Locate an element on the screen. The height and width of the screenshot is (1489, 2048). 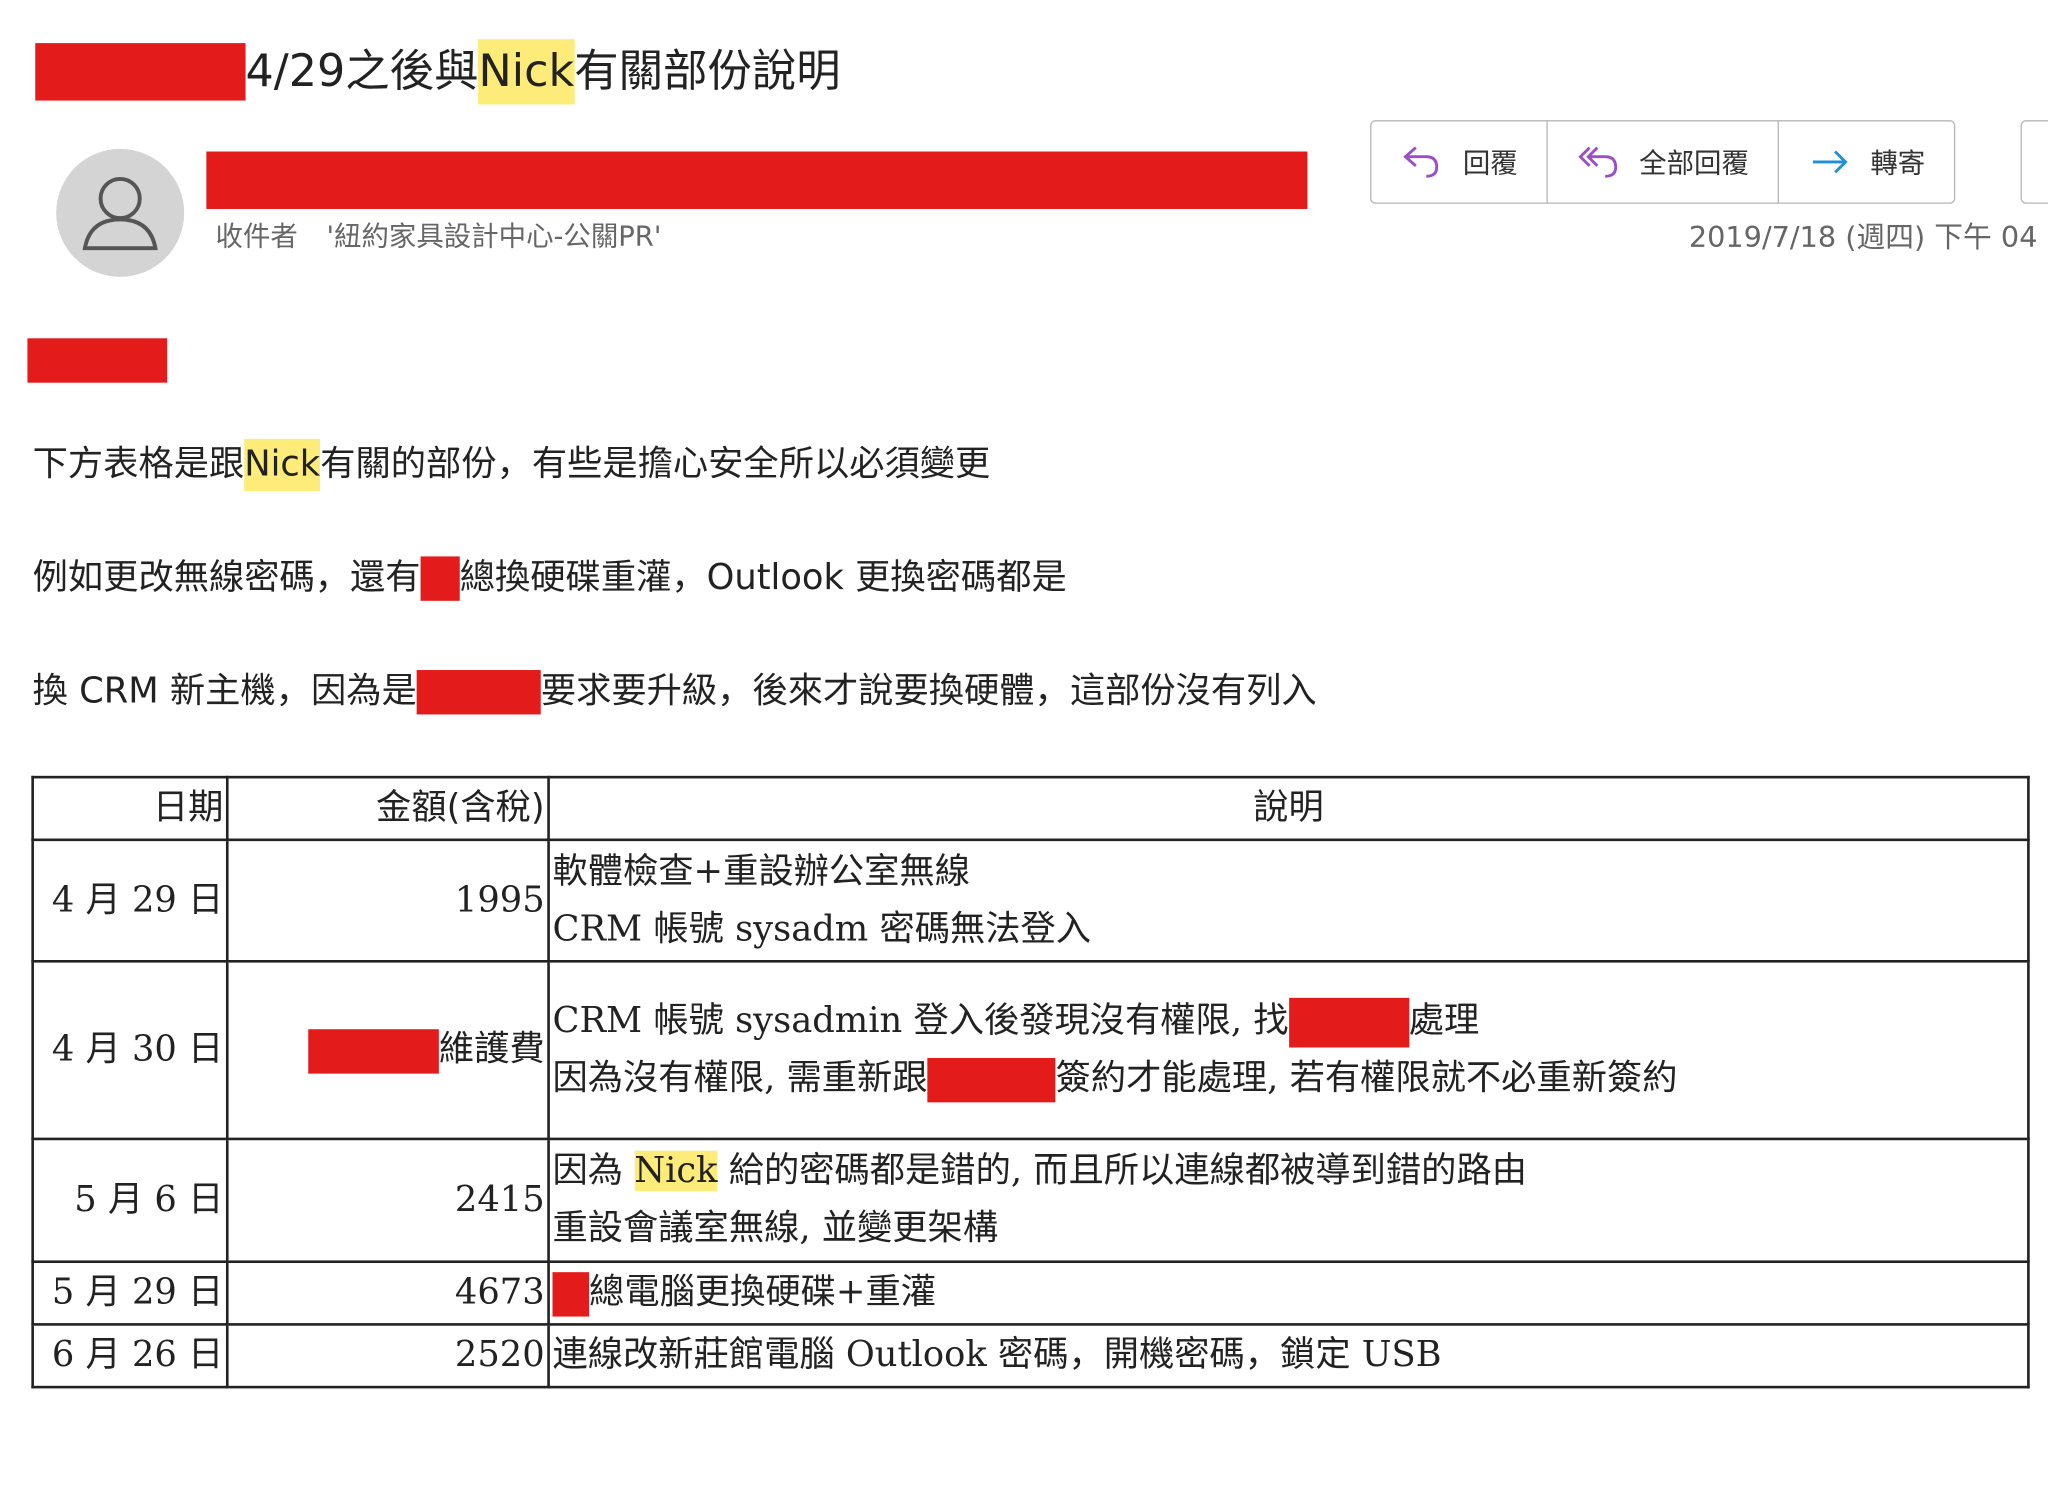
sender-redaction is located at coordinates (757, 180).